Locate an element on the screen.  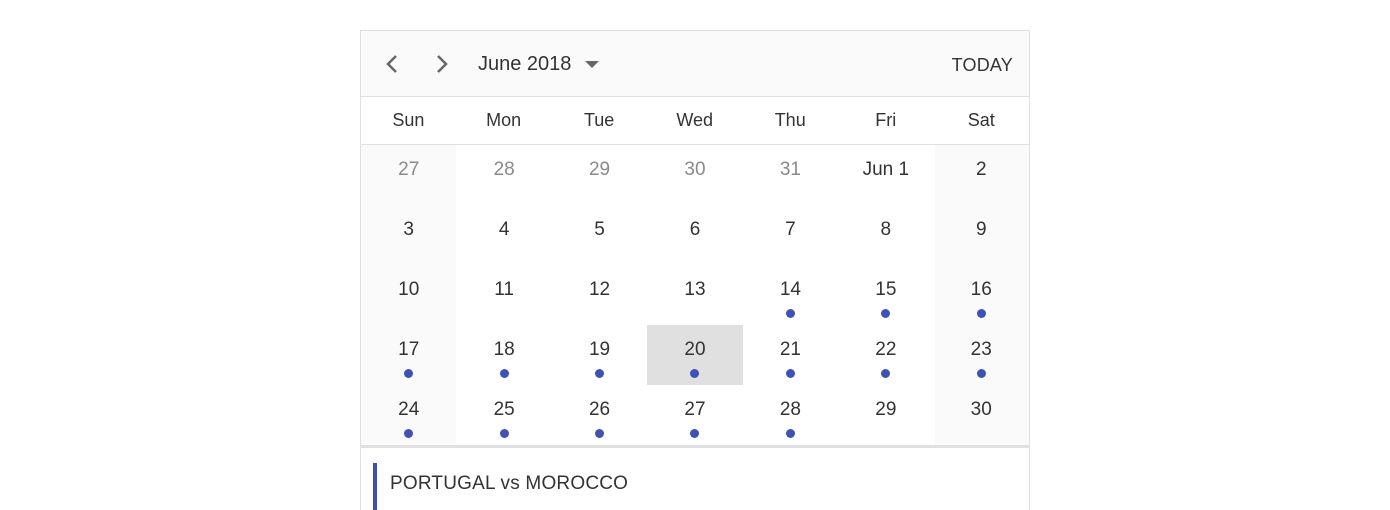
week-row: 10 11 12 13 14 15 16 is located at coordinates (695, 295).